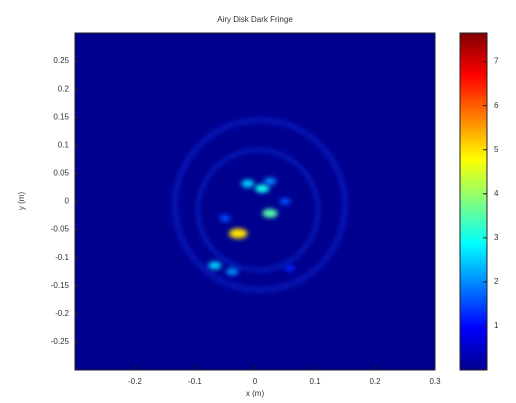 The width and height of the screenshot is (516, 403). Describe the element at coordinates (255, 381) in the screenshot. I see `x-tick-label: 0` at that location.